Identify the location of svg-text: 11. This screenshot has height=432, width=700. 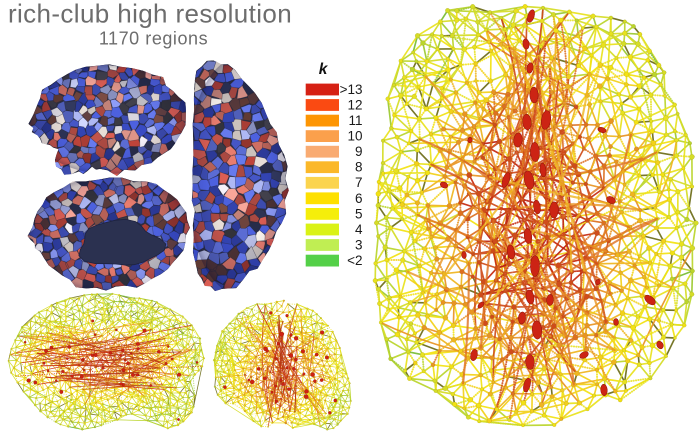
(355, 120).